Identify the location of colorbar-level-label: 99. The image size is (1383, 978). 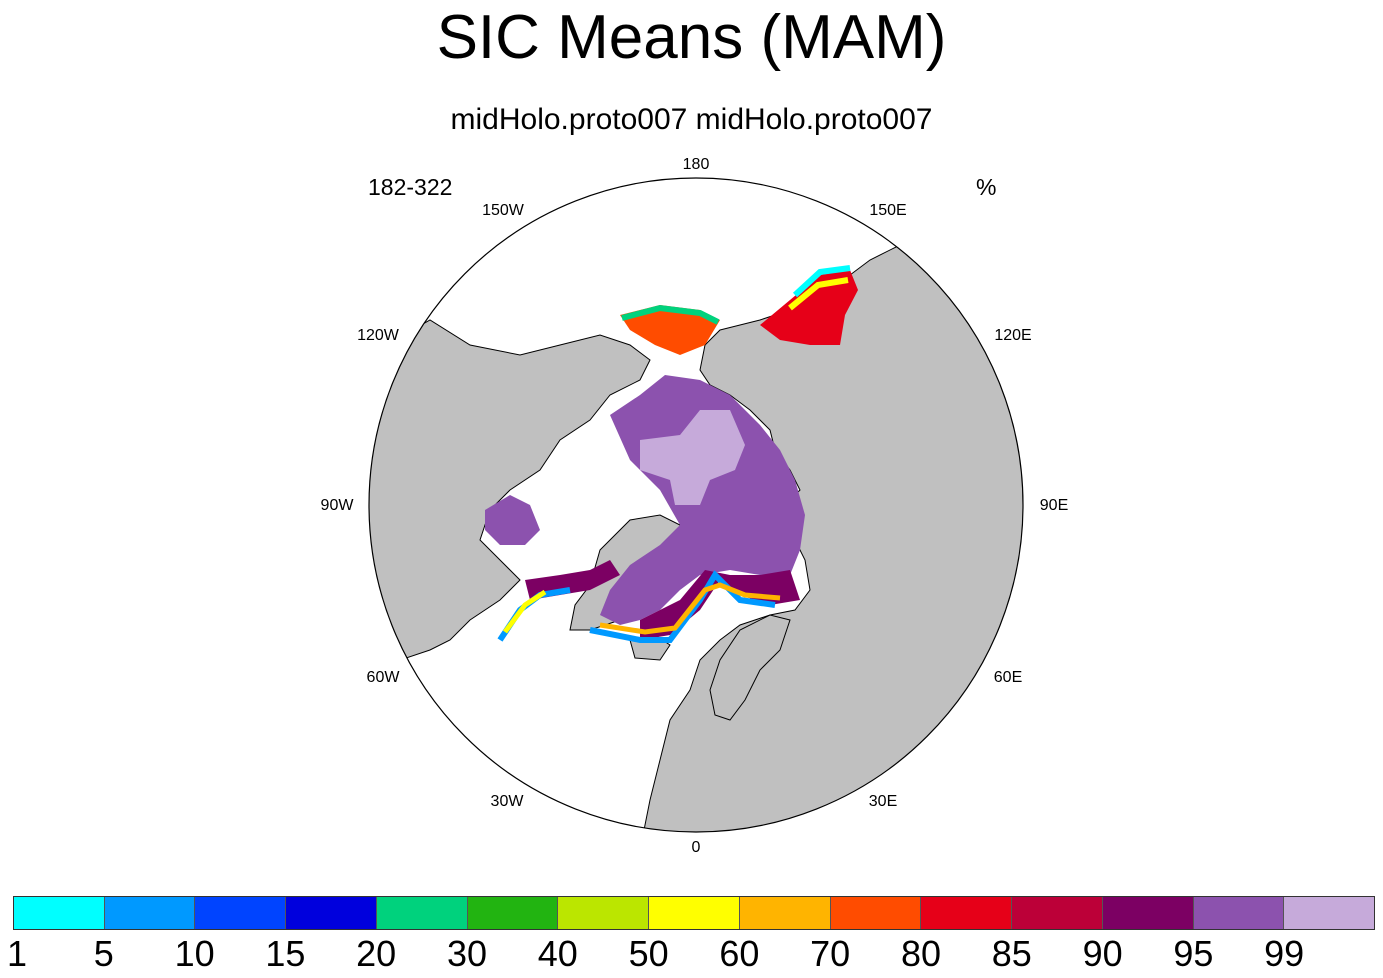
(1284, 953).